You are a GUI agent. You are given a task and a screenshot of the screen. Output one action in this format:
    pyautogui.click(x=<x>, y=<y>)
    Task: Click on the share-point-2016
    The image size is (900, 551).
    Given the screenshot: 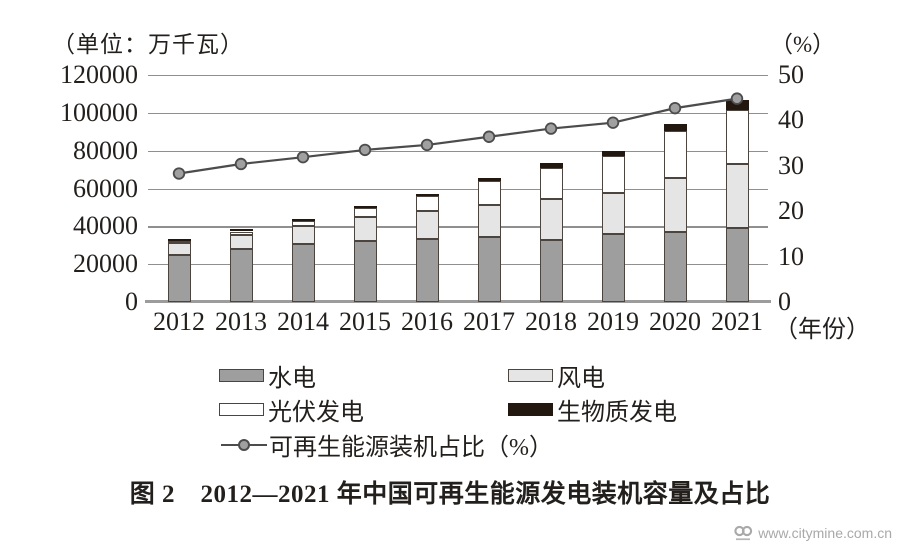 What is the action you would take?
    pyautogui.click(x=427, y=145)
    